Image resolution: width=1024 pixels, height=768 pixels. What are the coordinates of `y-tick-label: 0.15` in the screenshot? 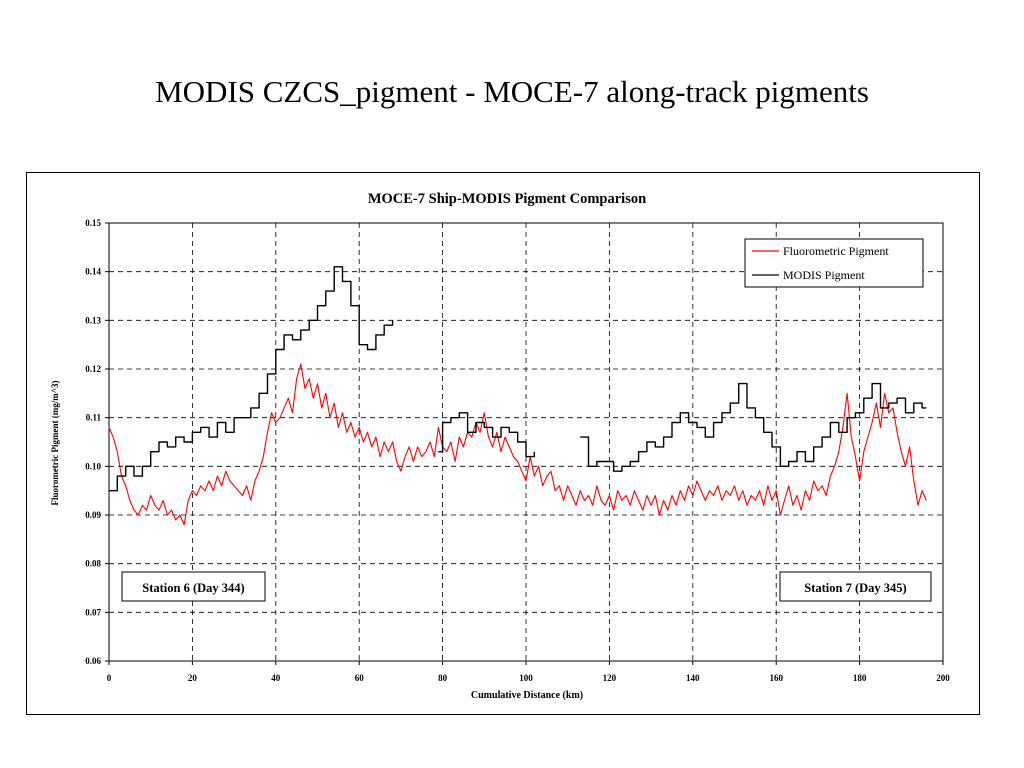 It's located at (93, 223).